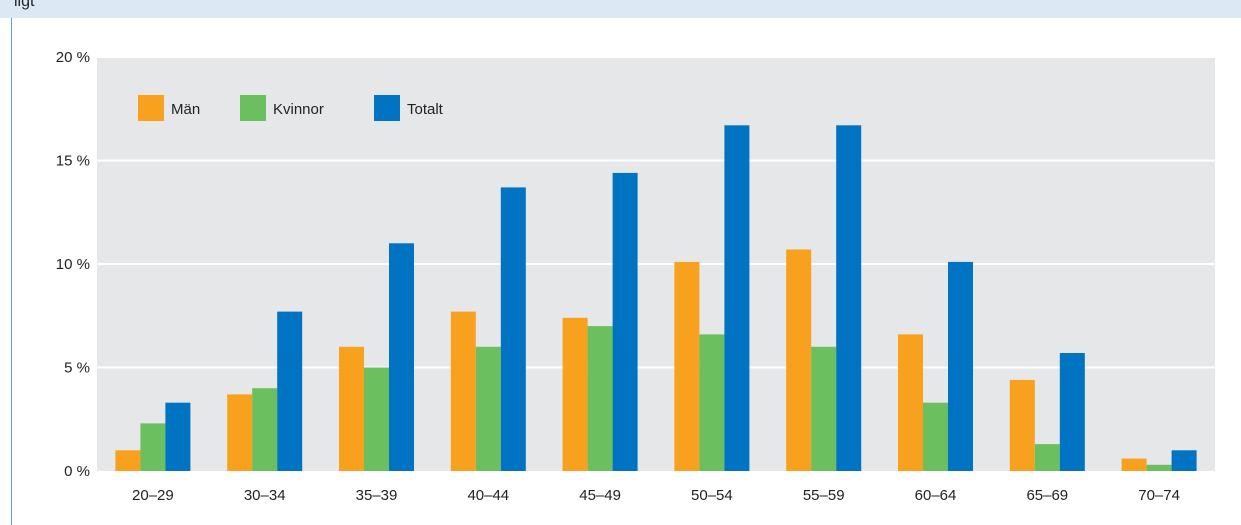  Describe the element at coordinates (712, 495) in the screenshot. I see `x-tick-label: 50–54` at that location.